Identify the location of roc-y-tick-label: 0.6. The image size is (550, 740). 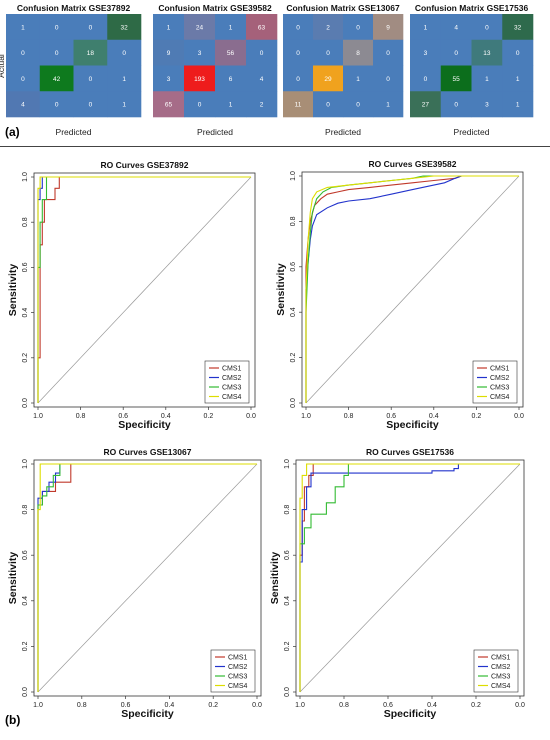
(287, 555).